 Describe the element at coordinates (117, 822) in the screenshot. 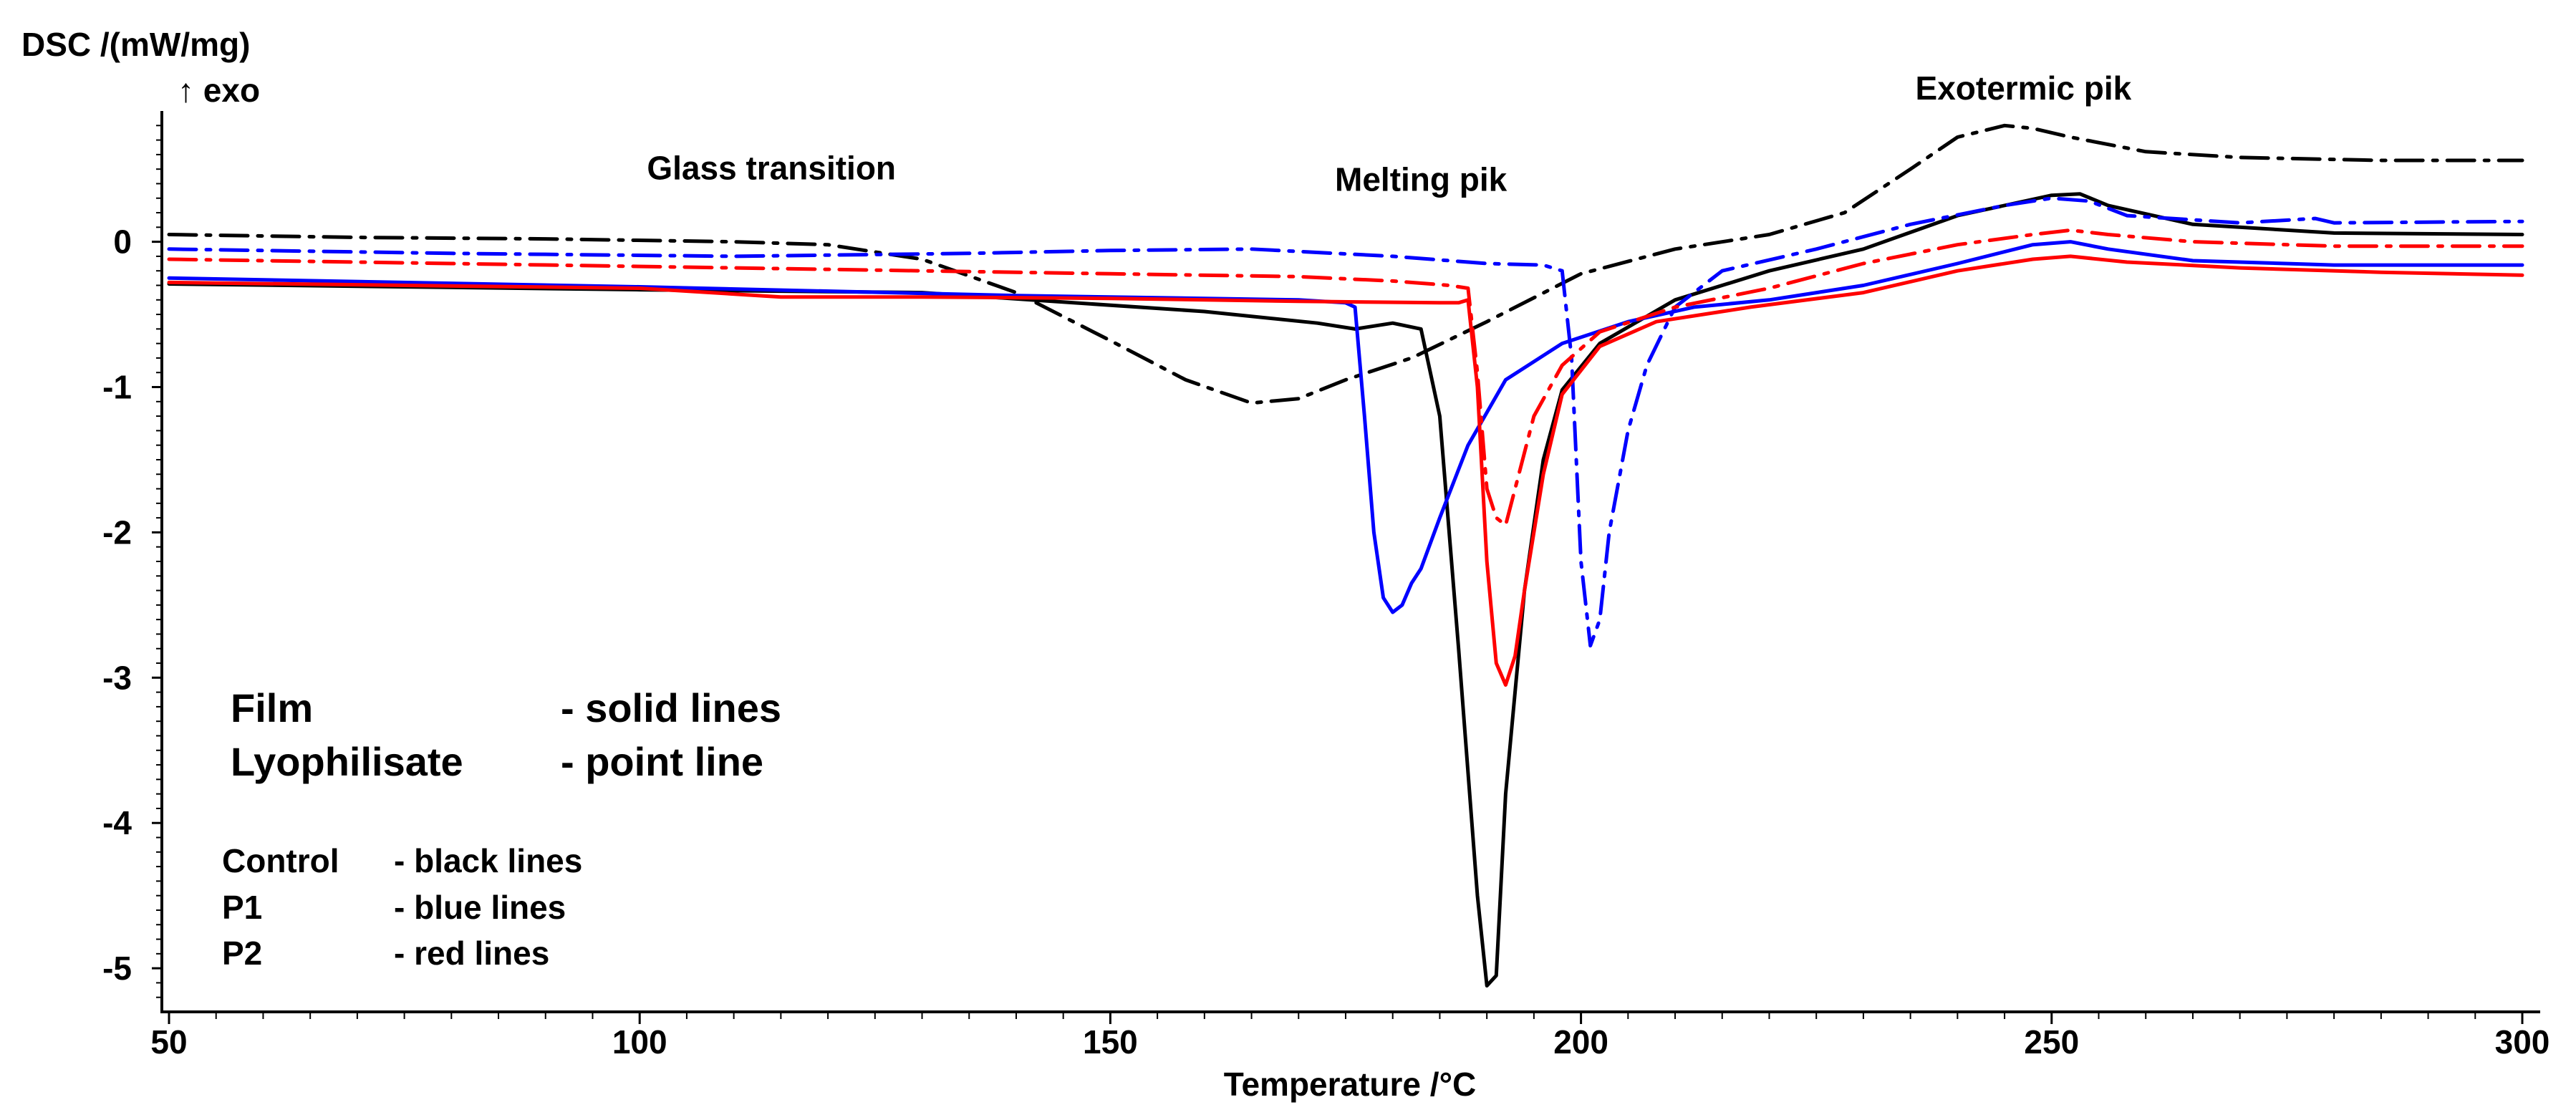

I see `y-tick-label: -4` at that location.